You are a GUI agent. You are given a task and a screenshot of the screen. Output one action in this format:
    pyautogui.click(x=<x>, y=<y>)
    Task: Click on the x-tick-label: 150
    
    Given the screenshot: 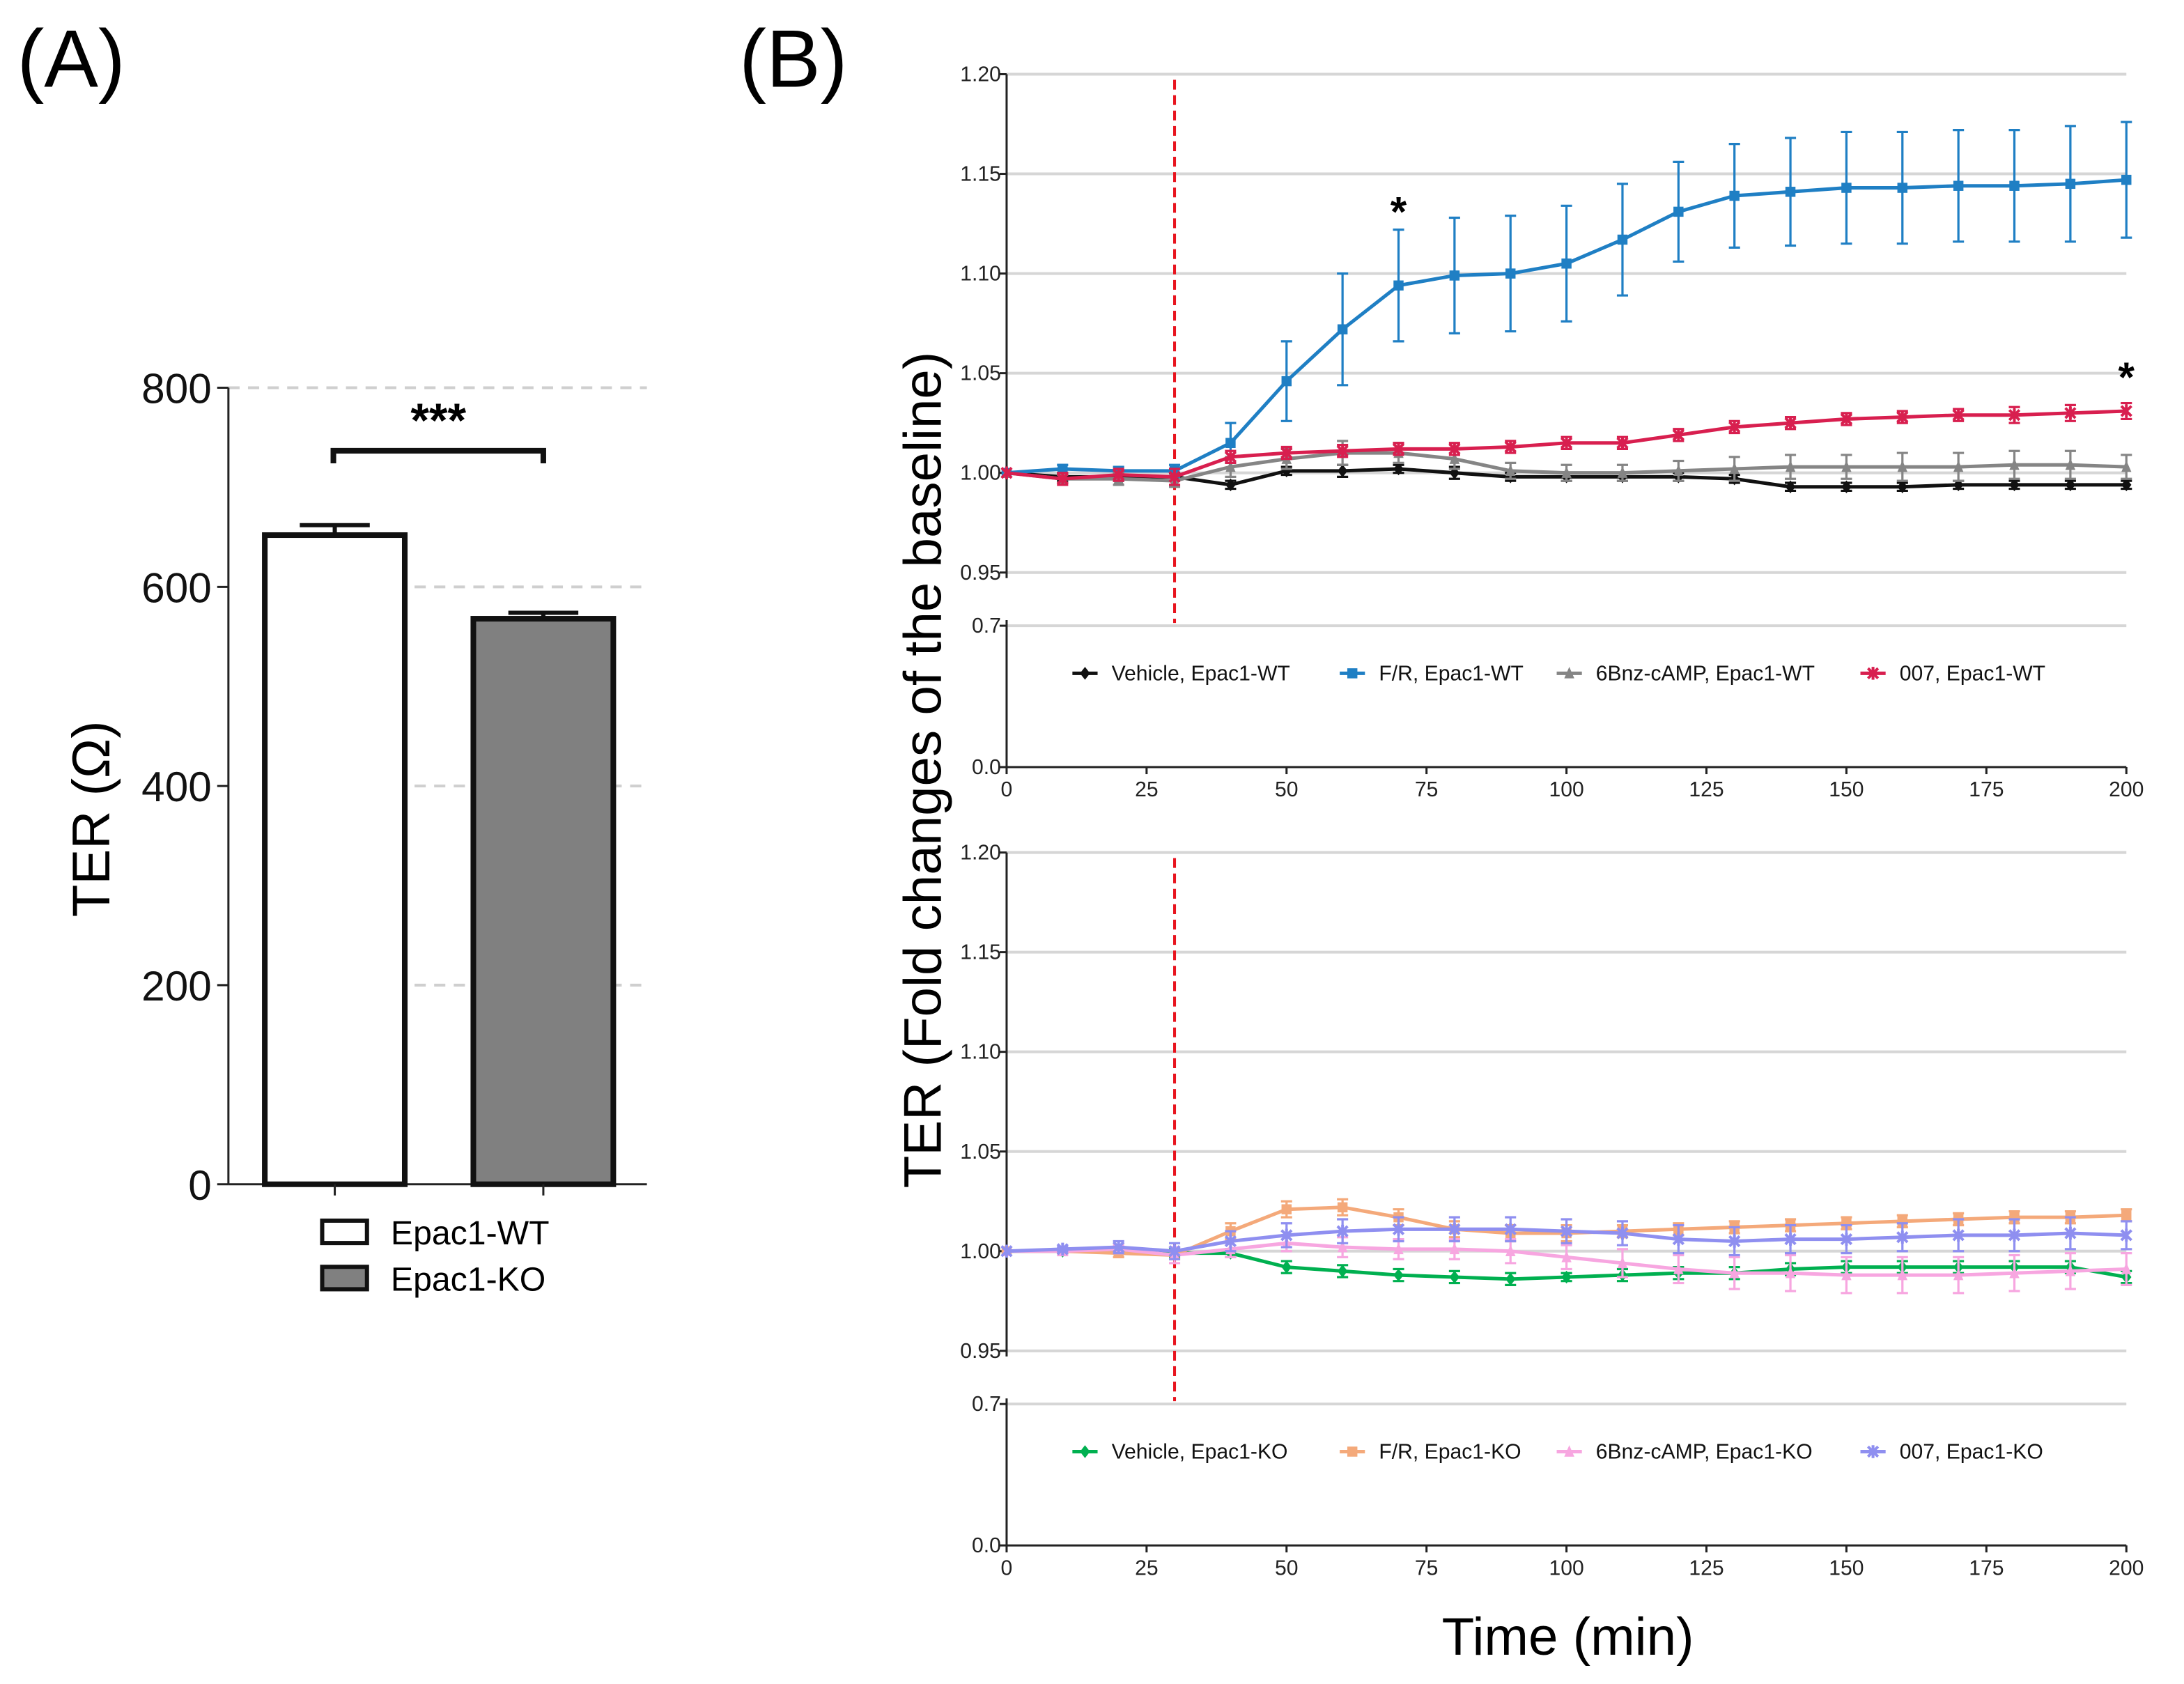 What is the action you would take?
    pyautogui.click(x=1846, y=789)
    